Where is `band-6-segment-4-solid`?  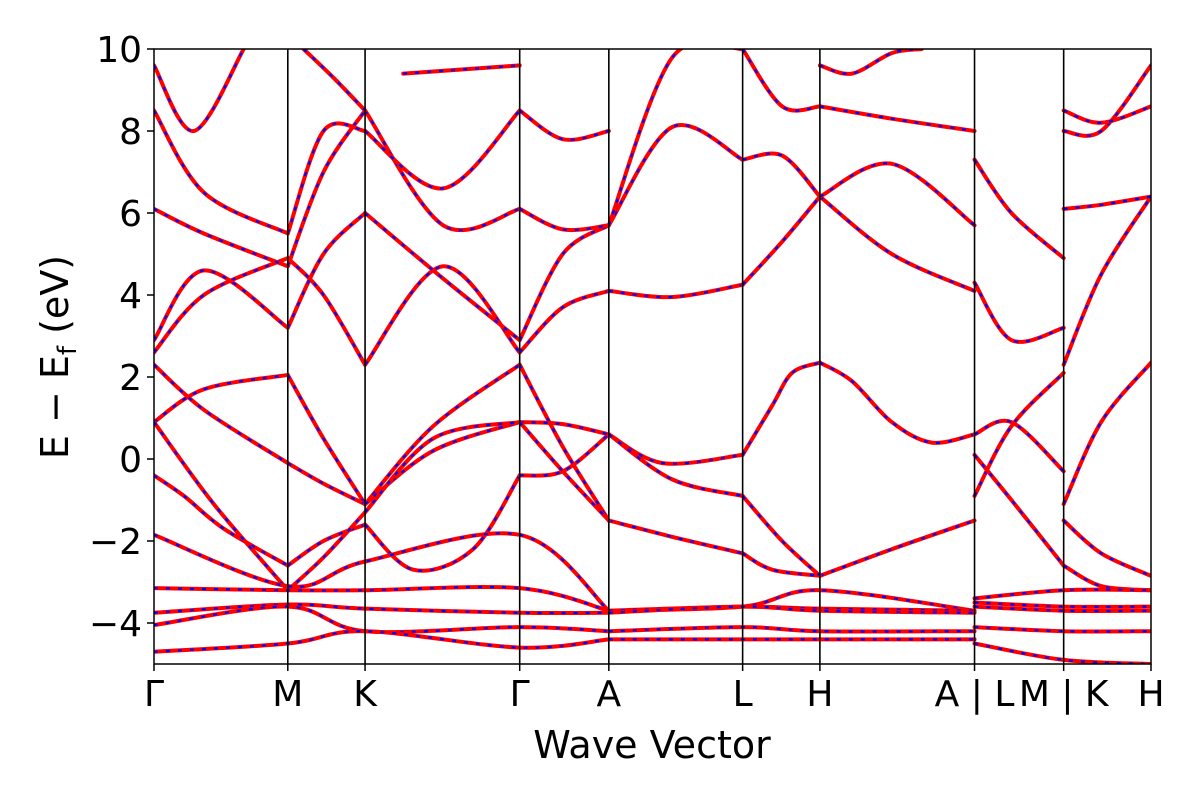 band-6-segment-4-solid is located at coordinates (675, 138).